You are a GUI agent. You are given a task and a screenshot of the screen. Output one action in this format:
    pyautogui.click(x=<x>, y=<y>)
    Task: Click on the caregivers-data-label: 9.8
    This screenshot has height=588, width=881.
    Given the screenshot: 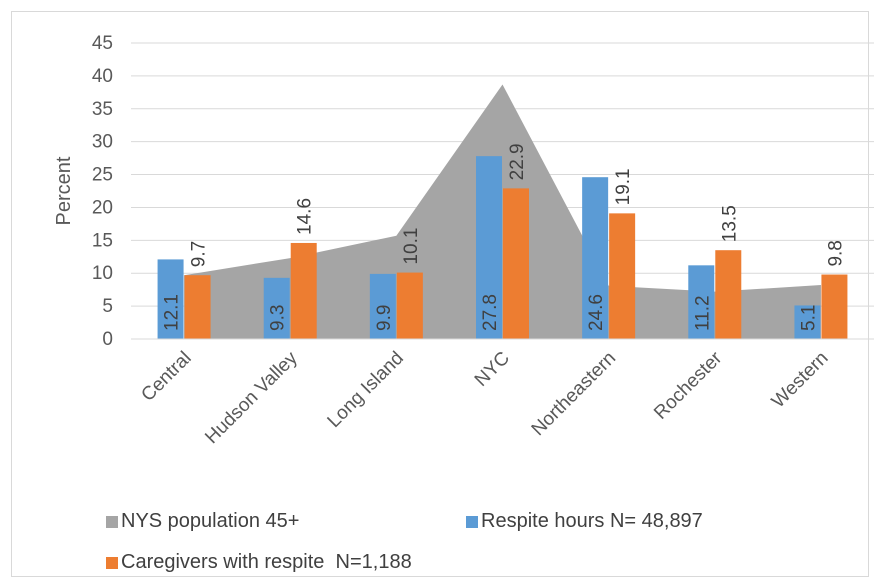 What is the action you would take?
    pyautogui.click(x=835, y=253)
    